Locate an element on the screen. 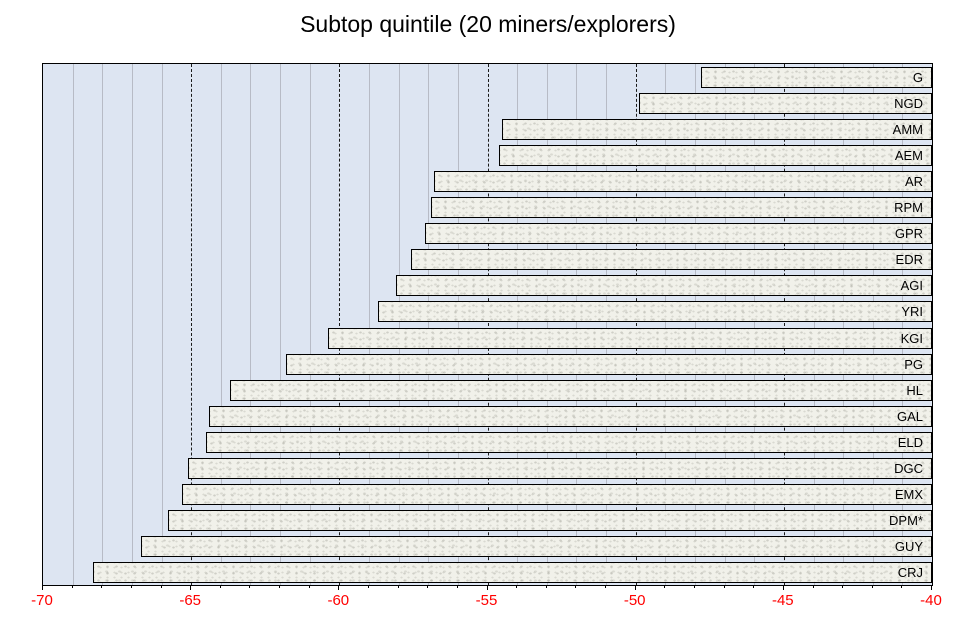 Image resolution: width=976 pixels, height=637 pixels. bar-label: DGC is located at coordinates (908, 468).